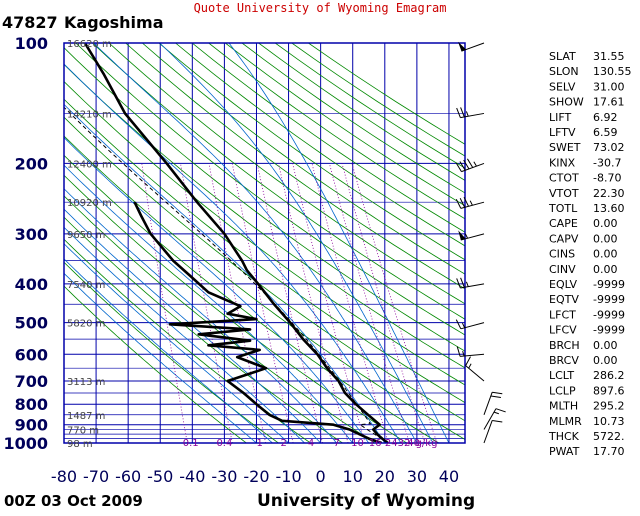 This screenshot has height=516, width=640. Describe the element at coordinates (562, 86) in the screenshot. I see `index-label: SELV` at that location.